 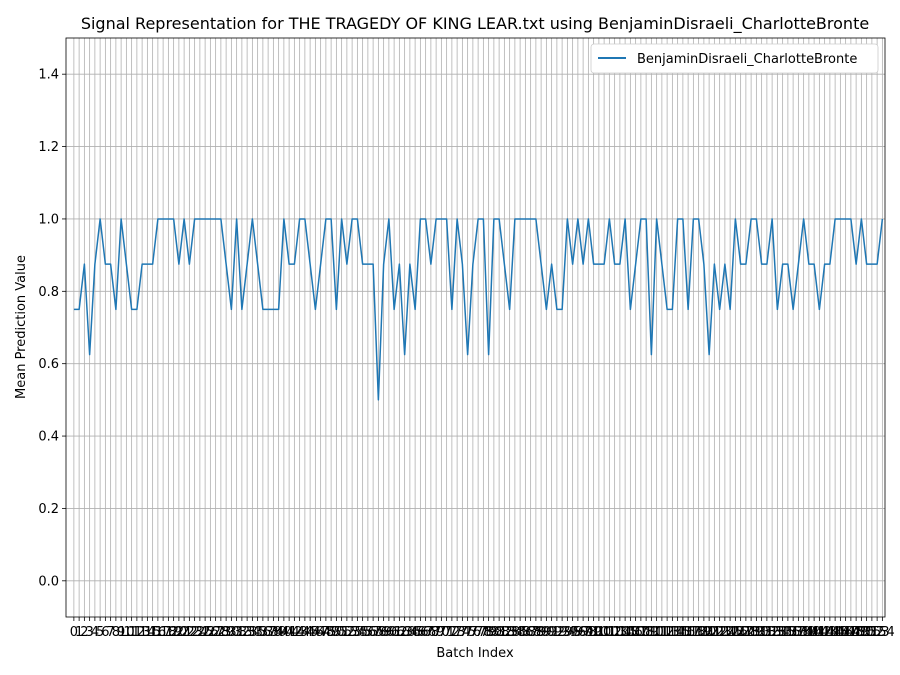 I want to click on x-tick-label: 64, so click(x=410, y=632).